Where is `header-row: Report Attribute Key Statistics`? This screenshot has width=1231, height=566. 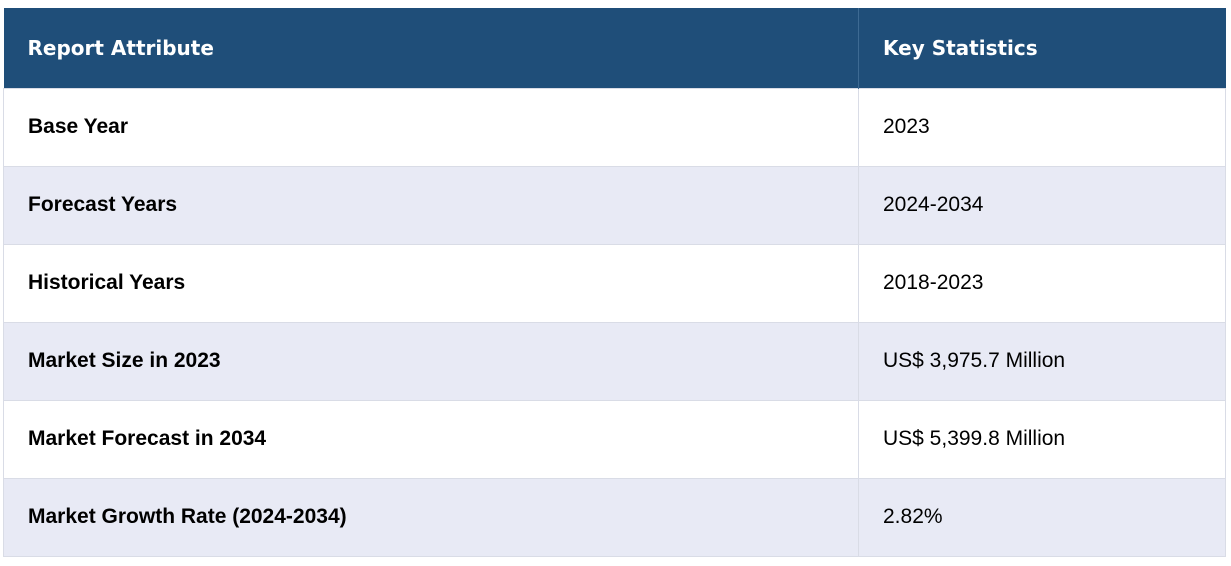 header-row: Report Attribute Key Statistics is located at coordinates (614, 48).